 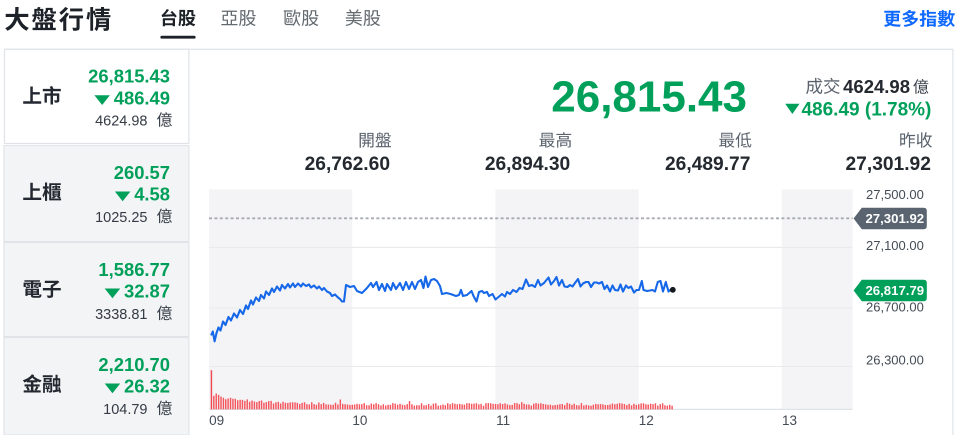 What do you see at coordinates (866, 109) in the screenshot?
I see `svg-text: 486.49 (1.78%)` at bounding box center [866, 109].